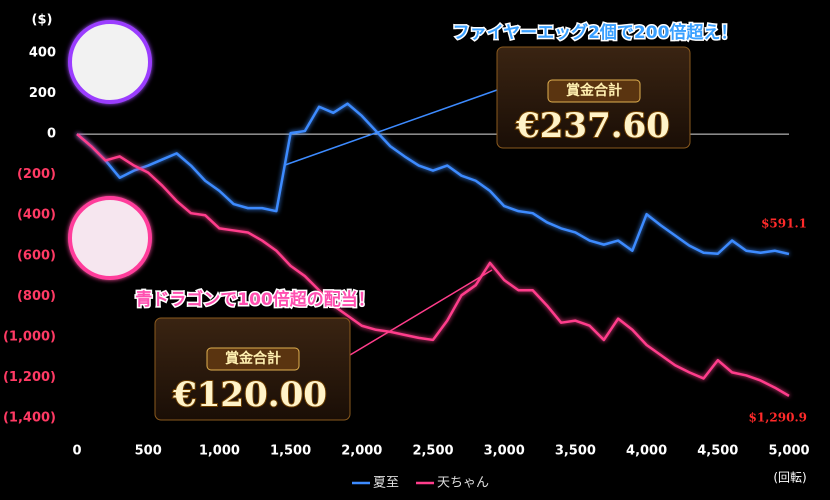 This screenshot has width=830, height=500. What do you see at coordinates (42, 53) in the screenshot?
I see `y-tick-label: 400` at bounding box center [42, 53].